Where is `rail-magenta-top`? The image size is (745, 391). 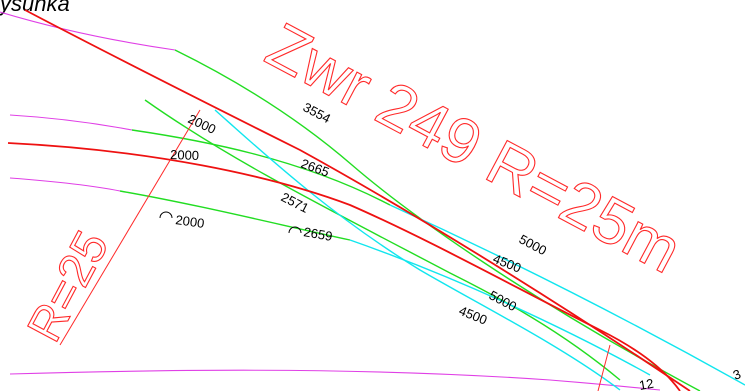
rail-magenta-top is located at coordinates (87, 31).